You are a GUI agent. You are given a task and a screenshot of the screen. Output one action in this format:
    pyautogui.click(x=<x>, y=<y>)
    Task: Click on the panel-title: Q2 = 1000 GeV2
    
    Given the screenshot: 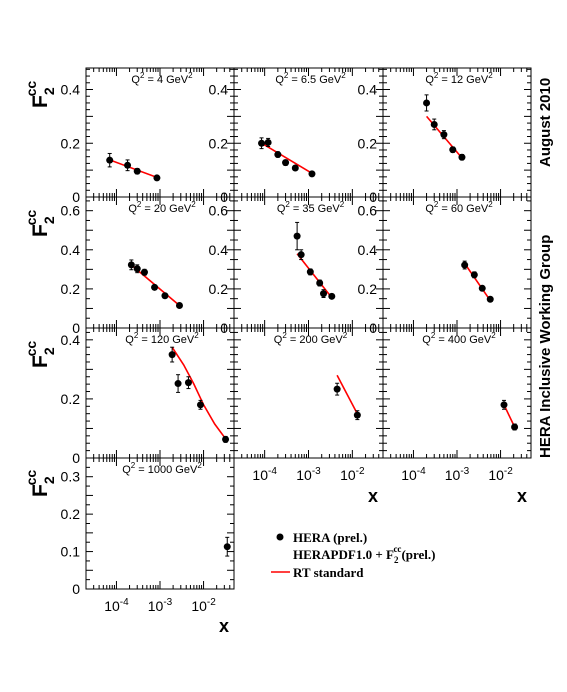 What is the action you would take?
    pyautogui.click(x=162, y=468)
    